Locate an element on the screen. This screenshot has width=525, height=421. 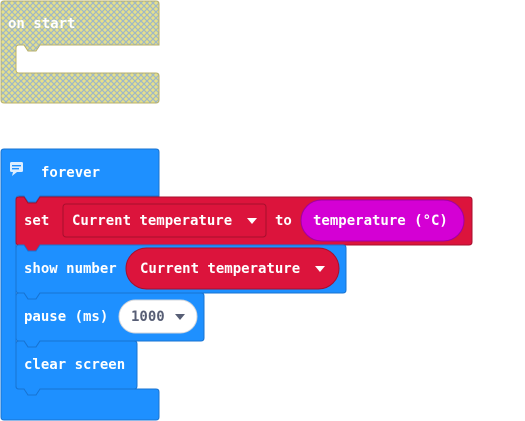
set-variable-dropdown is located at coordinates (164, 220).